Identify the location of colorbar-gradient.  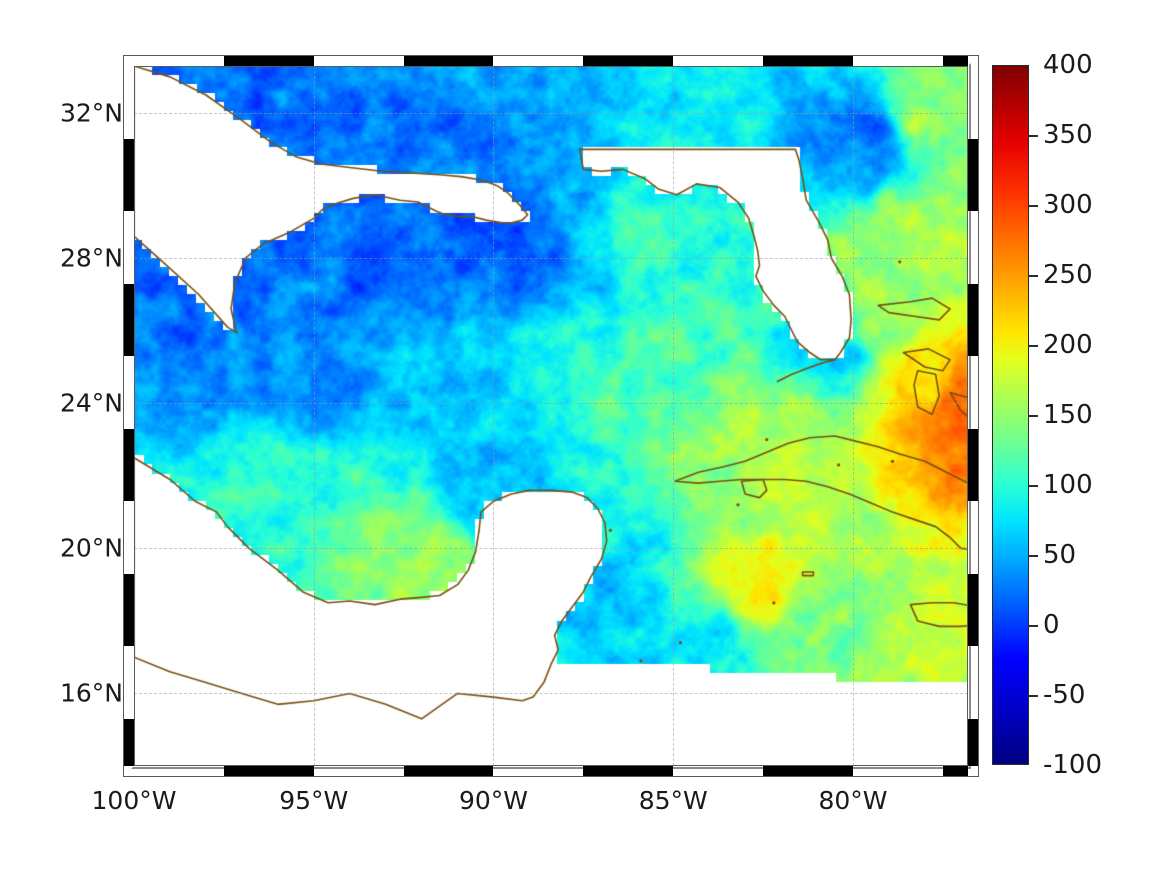
(1010, 415).